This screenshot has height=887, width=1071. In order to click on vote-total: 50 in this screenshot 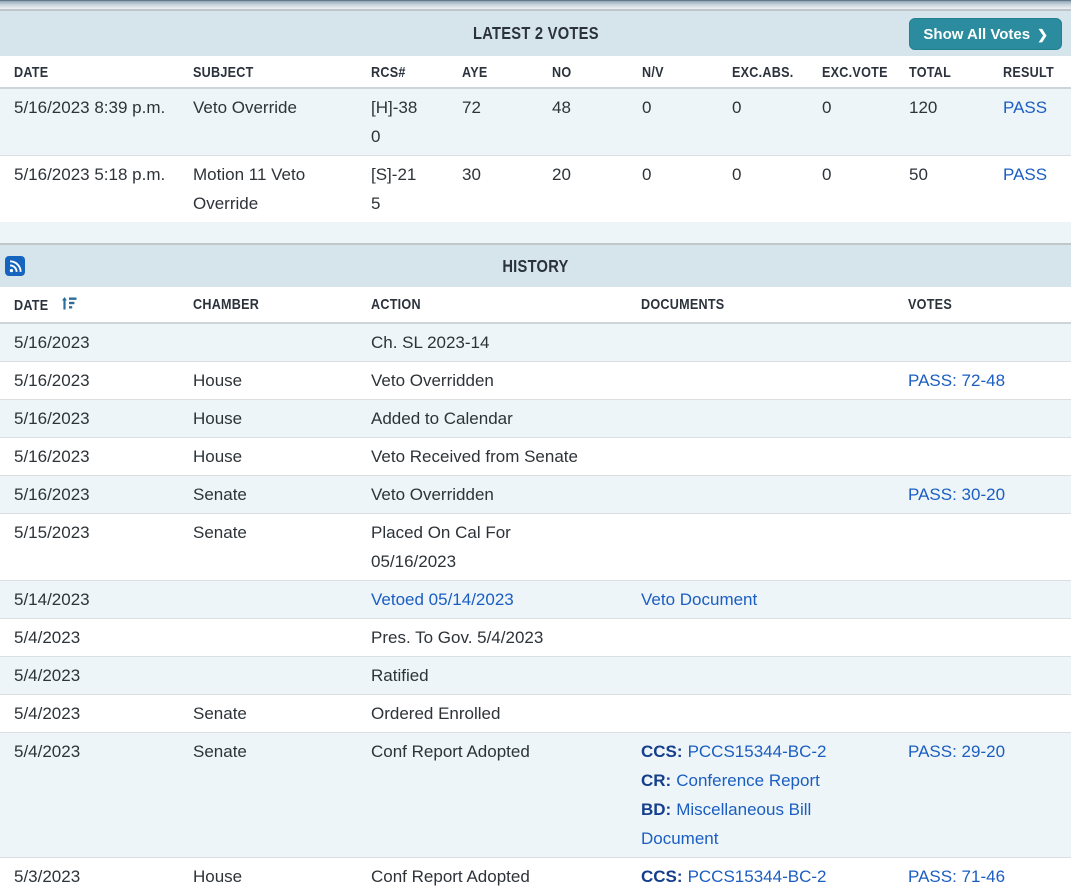, I will do `click(918, 174)`.